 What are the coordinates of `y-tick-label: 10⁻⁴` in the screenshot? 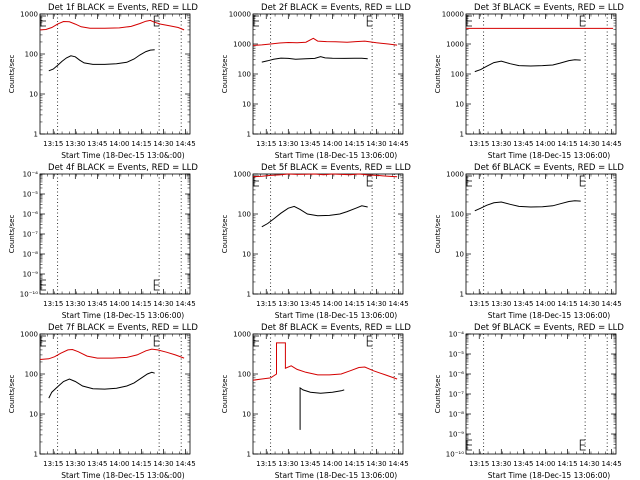 It's located at (457, 335).